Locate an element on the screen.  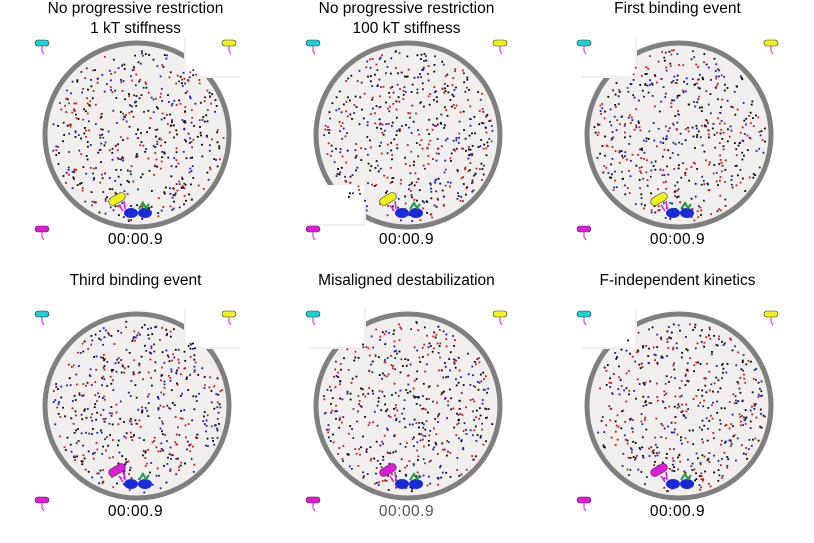
panel-title: Third binding event is located at coordinates (135, 280).